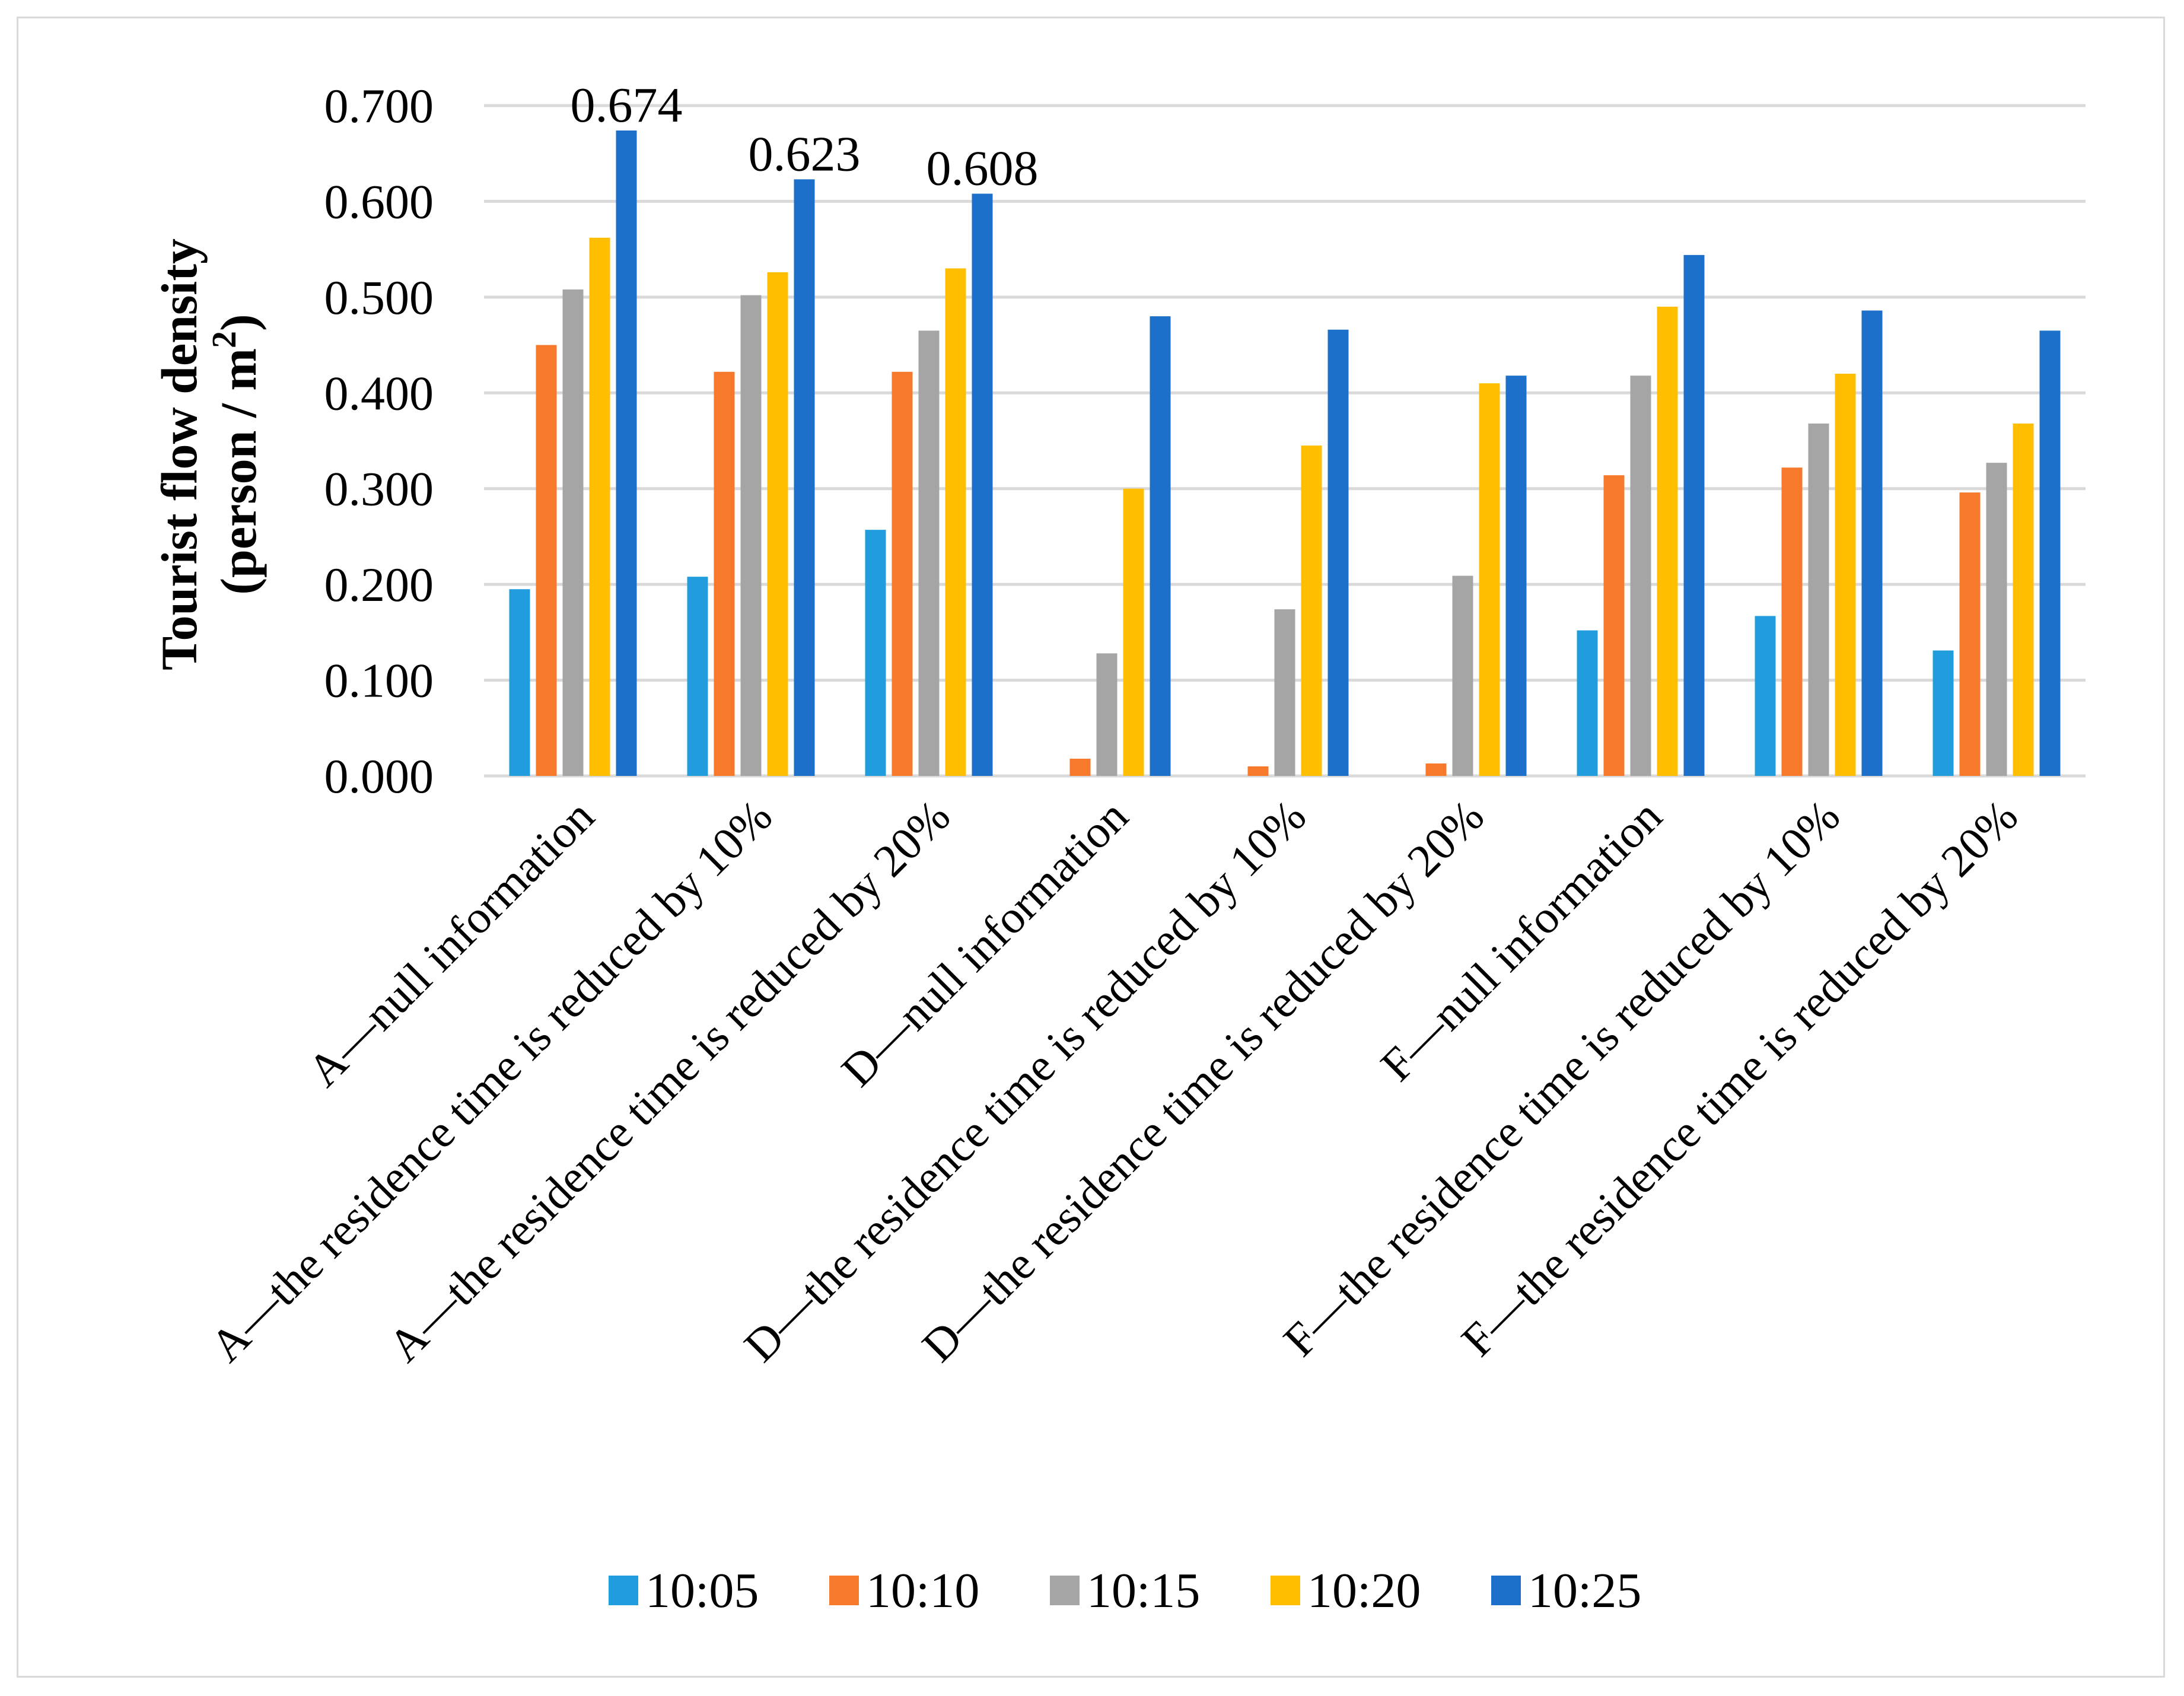  I want to click on y-tick-label: 0.500, so click(379, 297).